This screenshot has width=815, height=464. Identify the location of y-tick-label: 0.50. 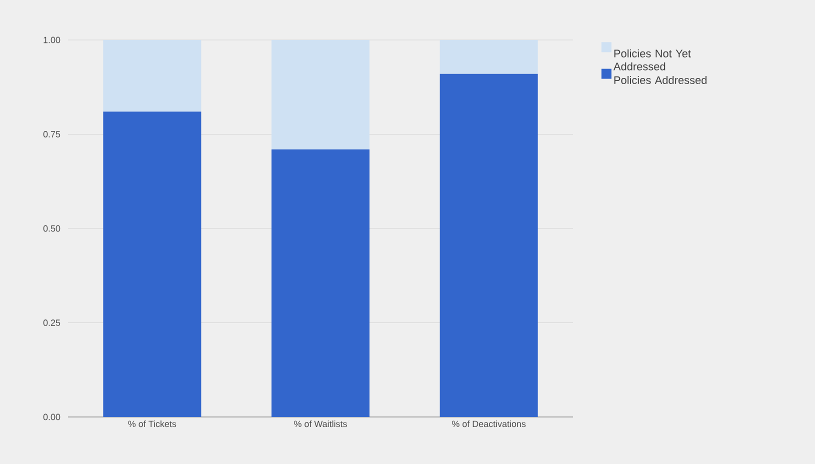
(51, 228).